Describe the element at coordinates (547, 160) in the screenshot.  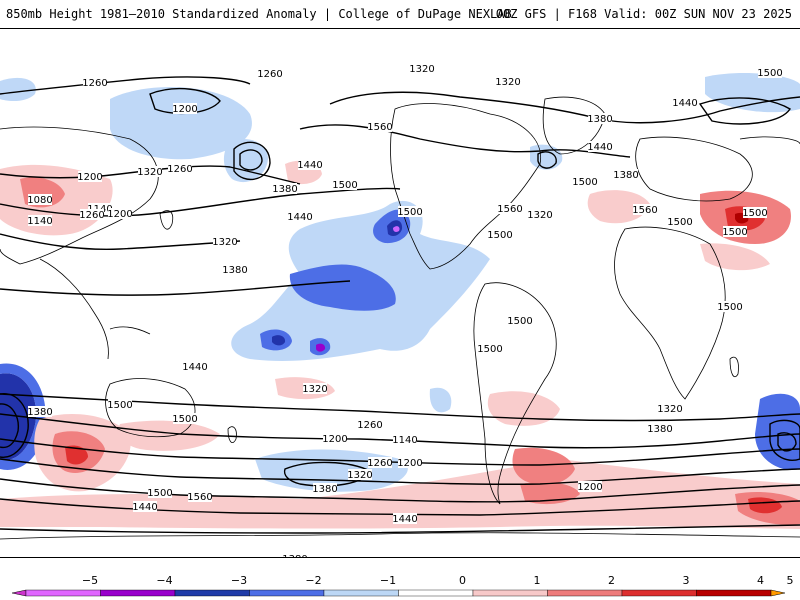
I see `contour-low-hudson` at that location.